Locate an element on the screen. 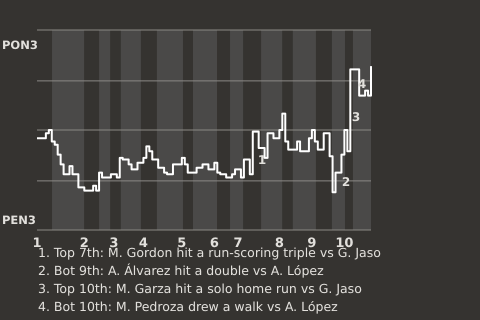 This screenshot has height=320, width=480. annotation: 3 is located at coordinates (356, 117).